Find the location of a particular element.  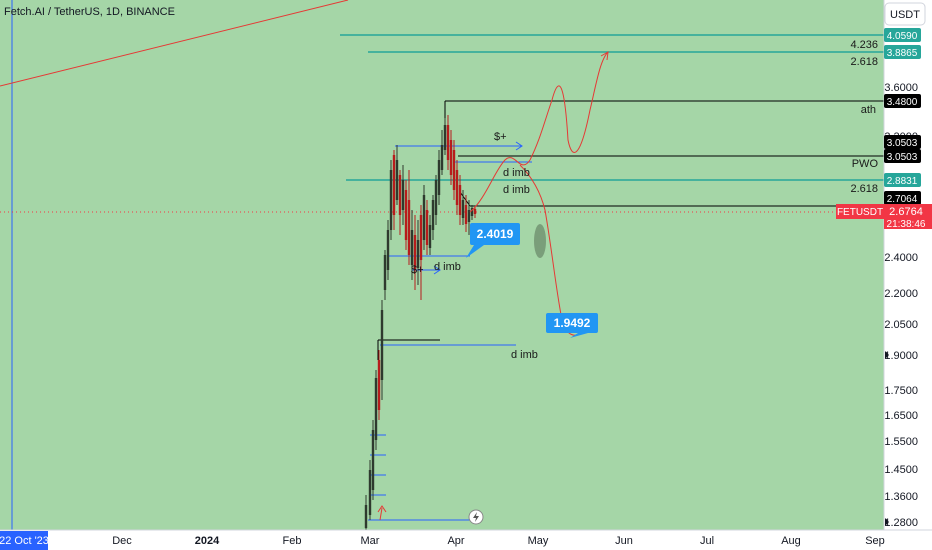

annotation-dimb-3: d imb is located at coordinates (447, 267).